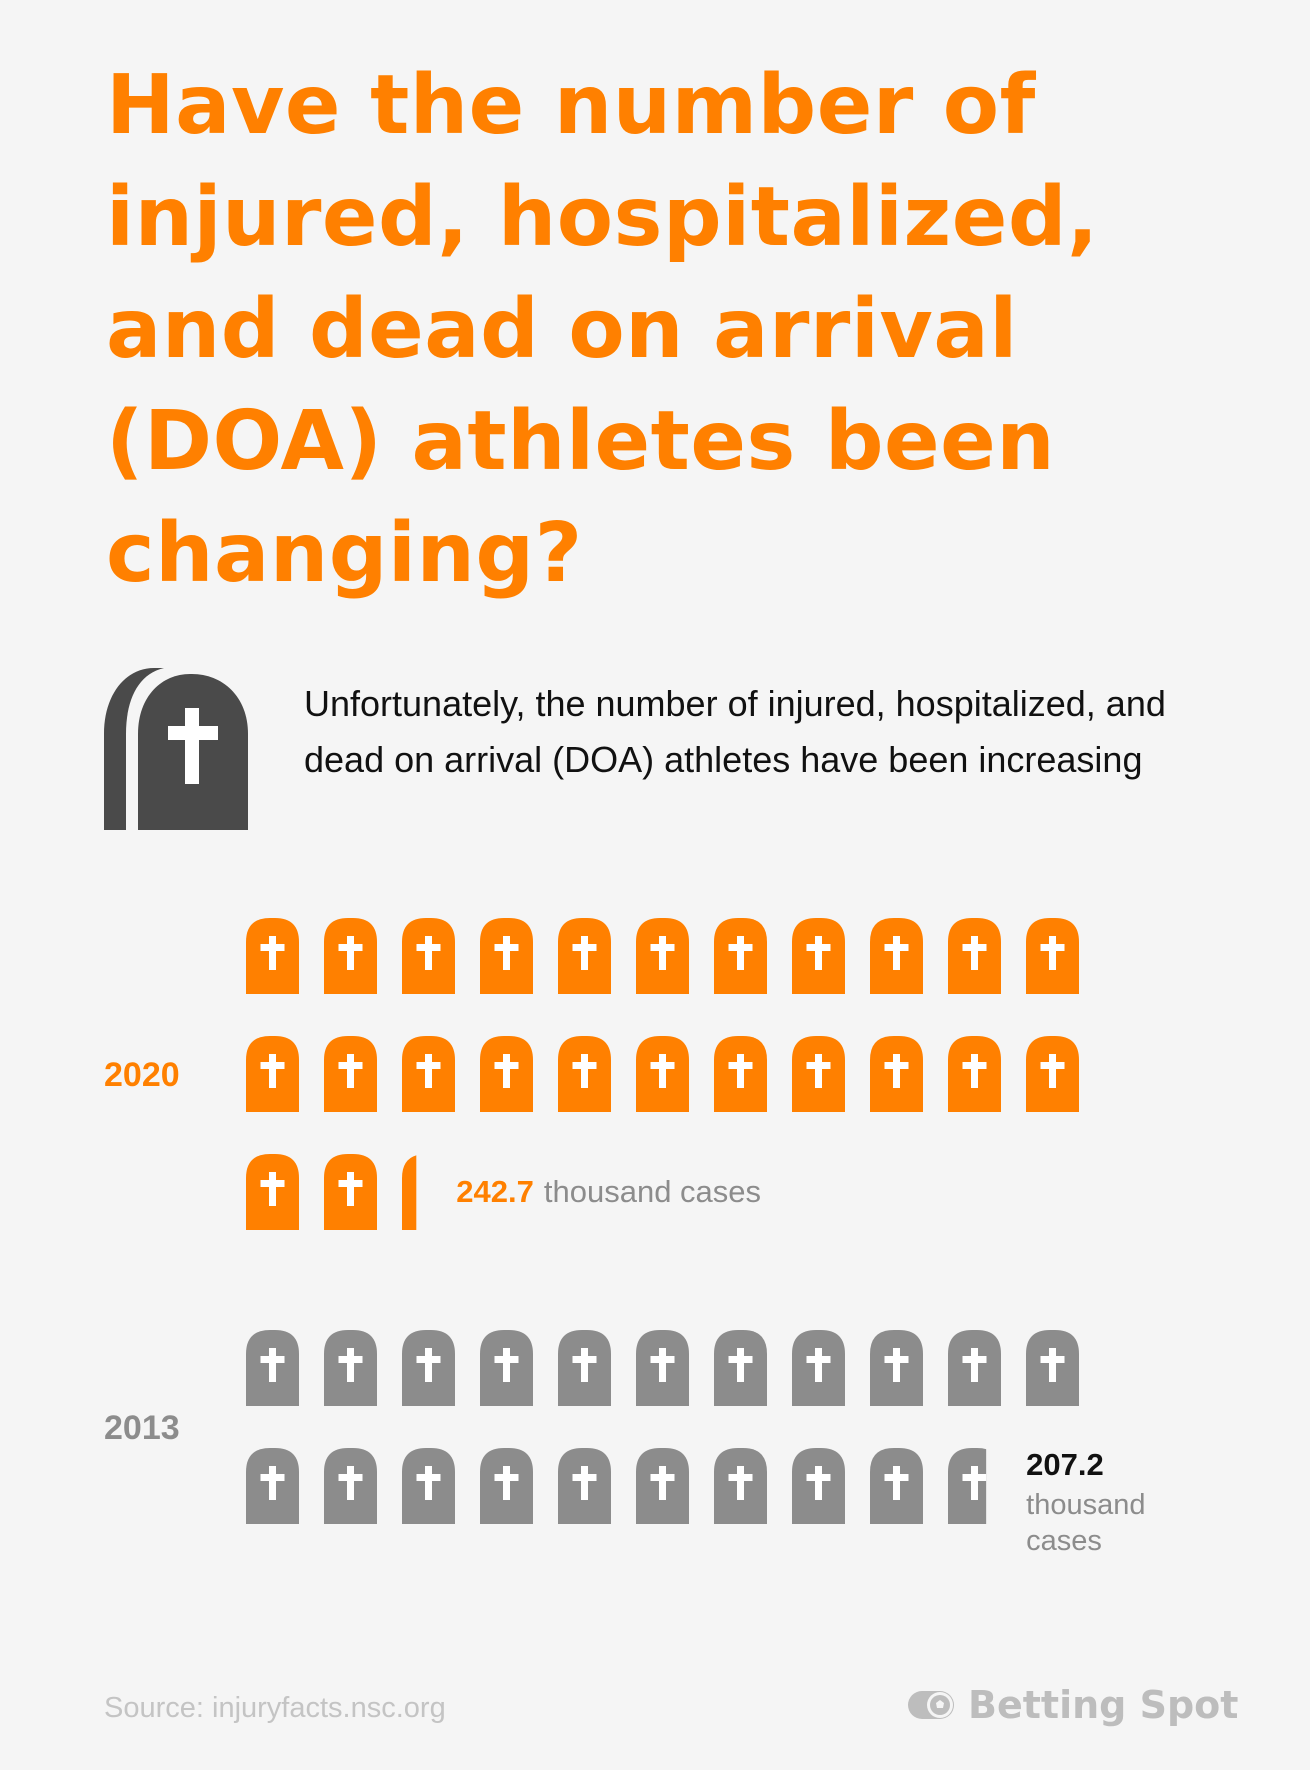 The height and width of the screenshot is (1770, 1310). I want to click on brand-logo: Betting Spot, so click(1073, 1705).